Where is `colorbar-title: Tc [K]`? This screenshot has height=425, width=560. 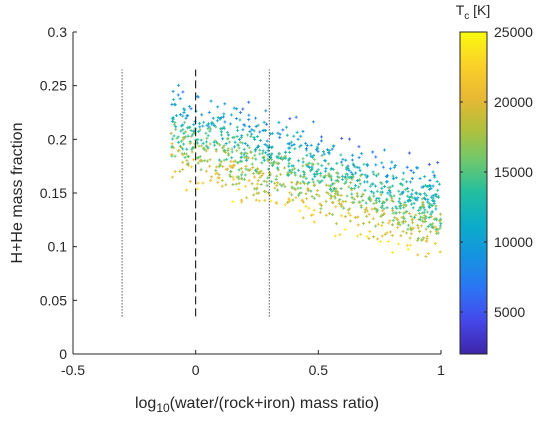 colorbar-title: Tc [K] is located at coordinates (473, 12).